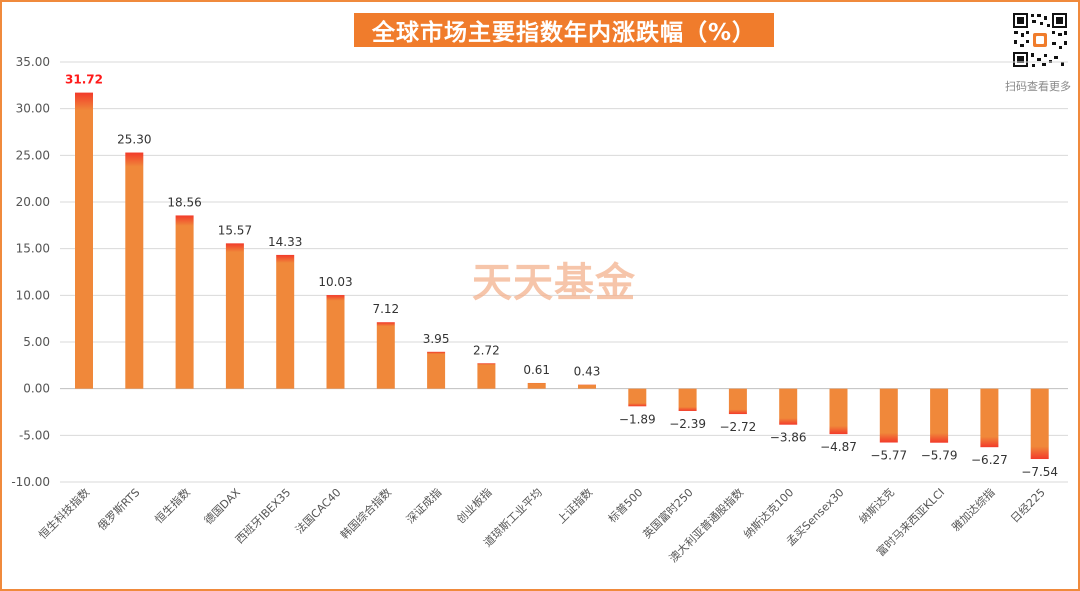  What do you see at coordinates (285, 242) in the screenshot?
I see `value-label: 14.33` at bounding box center [285, 242].